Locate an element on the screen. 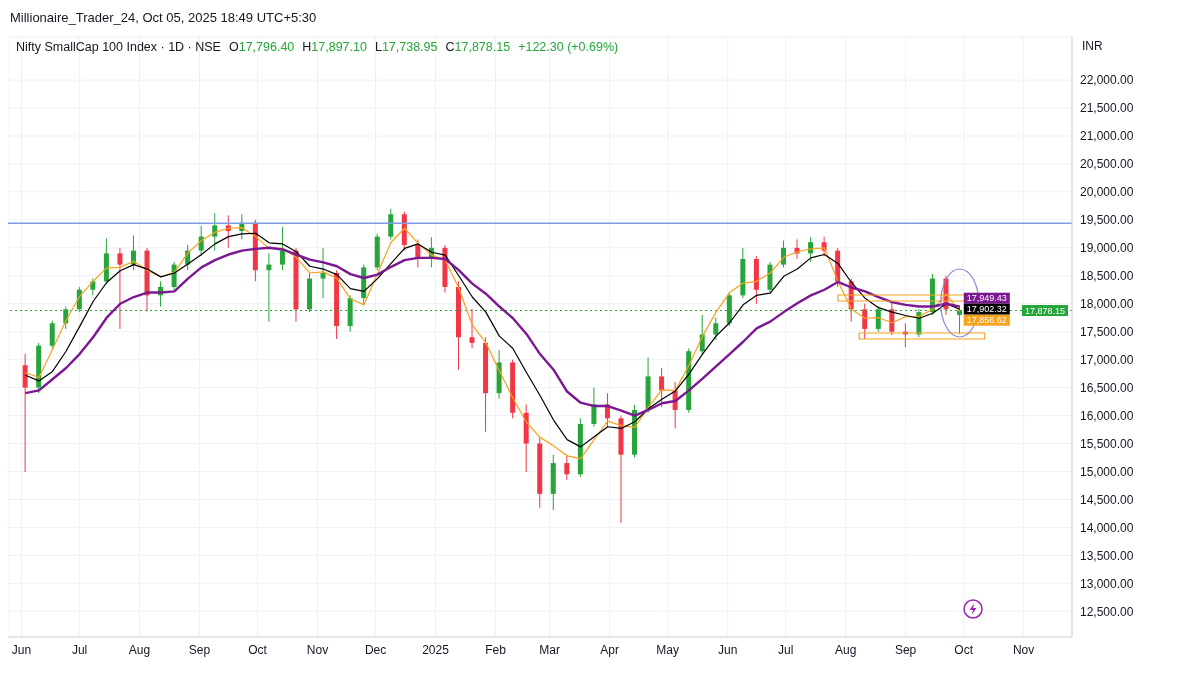 This screenshot has width=1200, height=687. y-tick-label: 16,000.00 is located at coordinates (1107, 415).